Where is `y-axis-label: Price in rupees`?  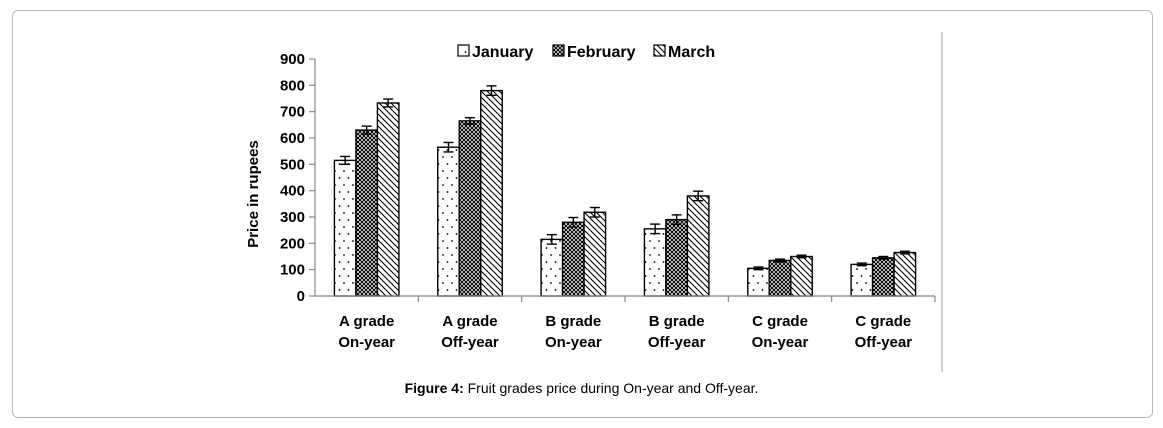
y-axis-label: Price in rupees is located at coordinates (253, 194).